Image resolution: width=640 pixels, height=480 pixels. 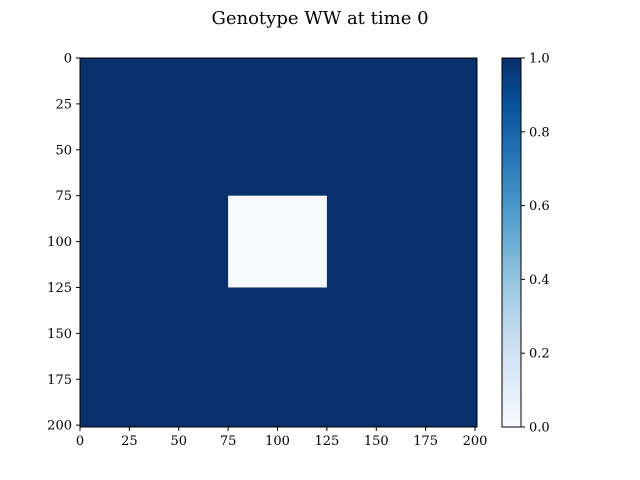 I want to click on y-tick: 50, so click(x=67, y=150).